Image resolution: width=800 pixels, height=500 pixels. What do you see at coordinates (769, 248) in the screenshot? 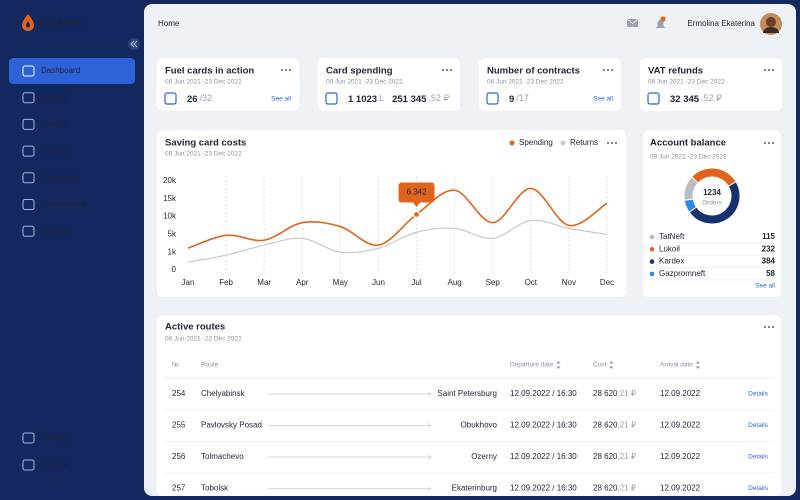
I see `balance-value: 232` at bounding box center [769, 248].